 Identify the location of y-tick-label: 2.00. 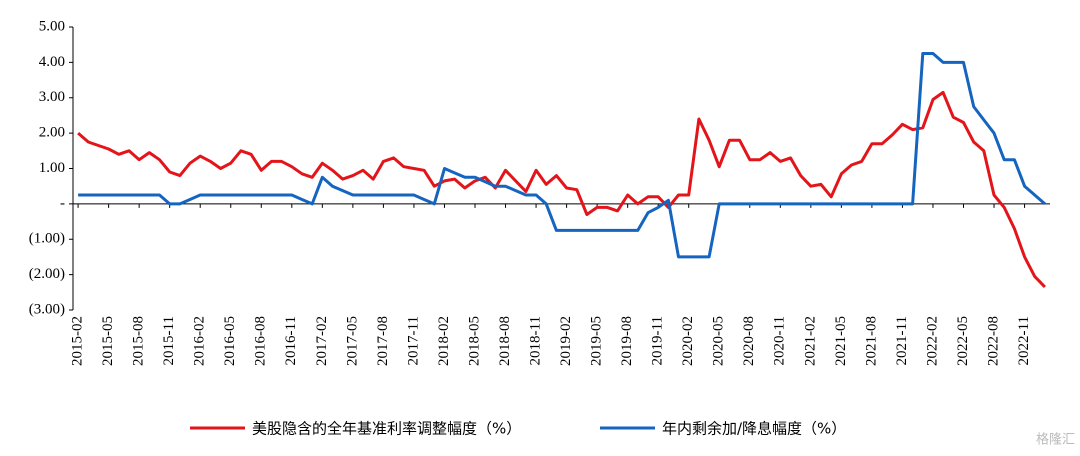
(52, 133).